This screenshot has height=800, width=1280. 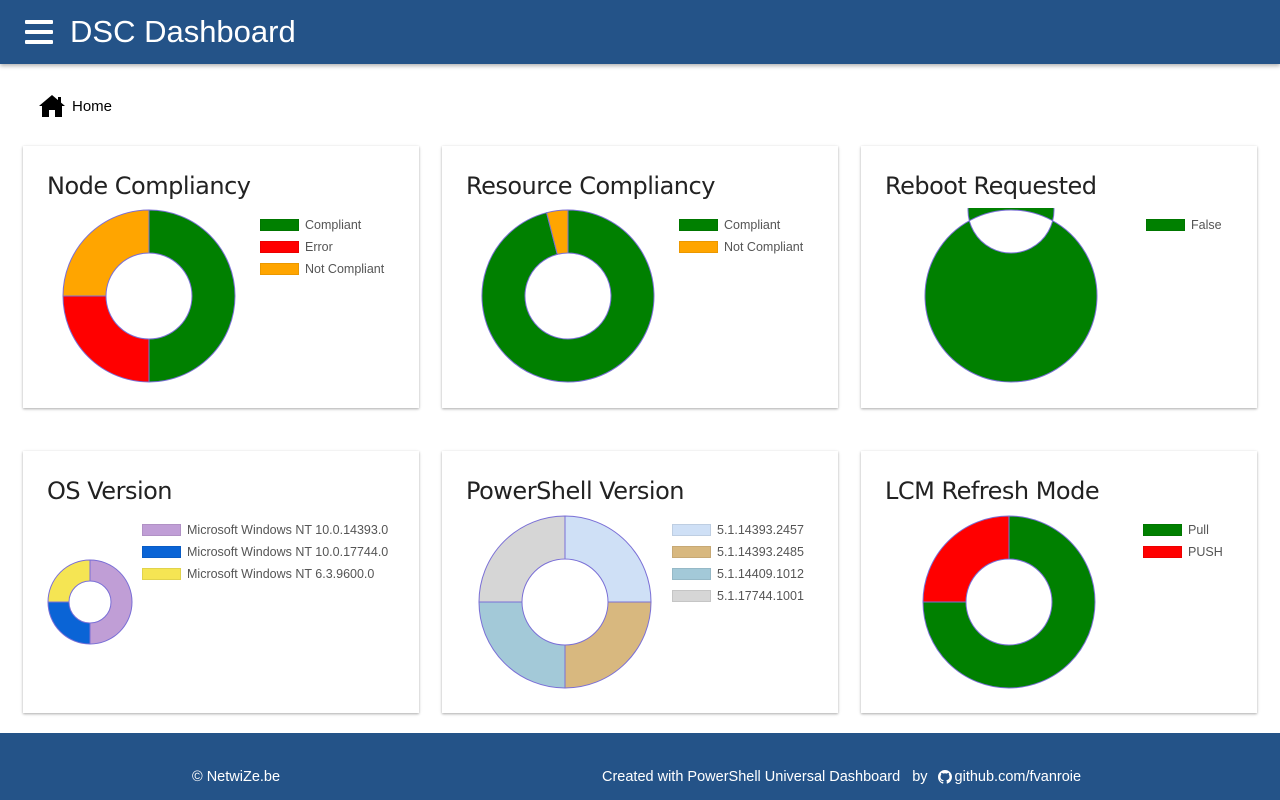 I want to click on legend-item-5-1-14393-2457: 5.1.14393.2457, so click(x=738, y=530).